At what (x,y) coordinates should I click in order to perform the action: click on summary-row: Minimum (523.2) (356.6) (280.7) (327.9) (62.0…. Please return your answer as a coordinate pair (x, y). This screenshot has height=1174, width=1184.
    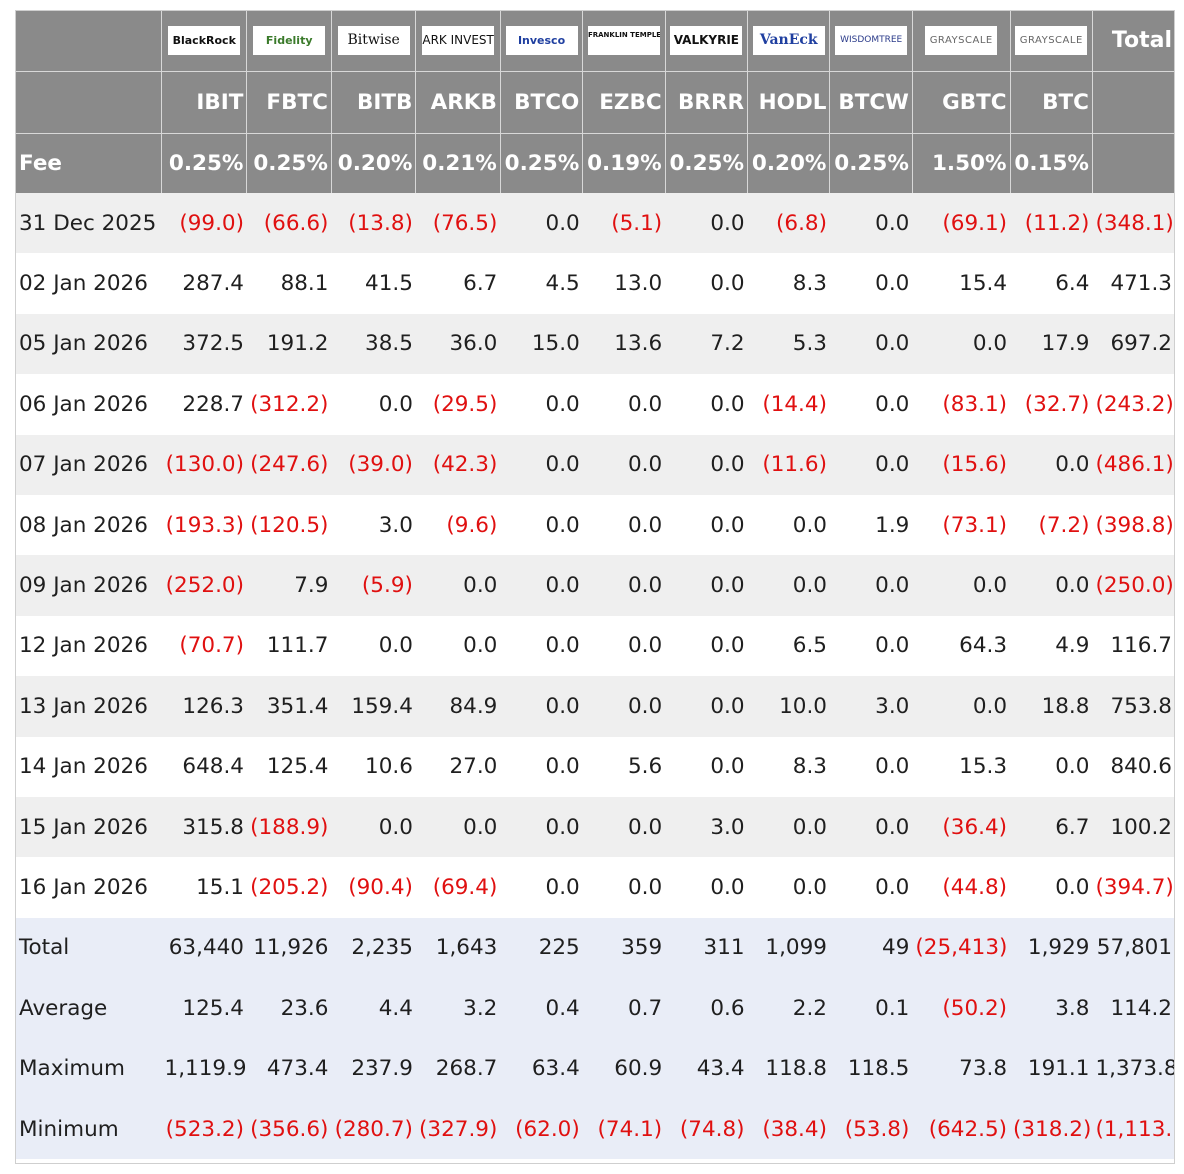
    Looking at the image, I should click on (595, 1129).